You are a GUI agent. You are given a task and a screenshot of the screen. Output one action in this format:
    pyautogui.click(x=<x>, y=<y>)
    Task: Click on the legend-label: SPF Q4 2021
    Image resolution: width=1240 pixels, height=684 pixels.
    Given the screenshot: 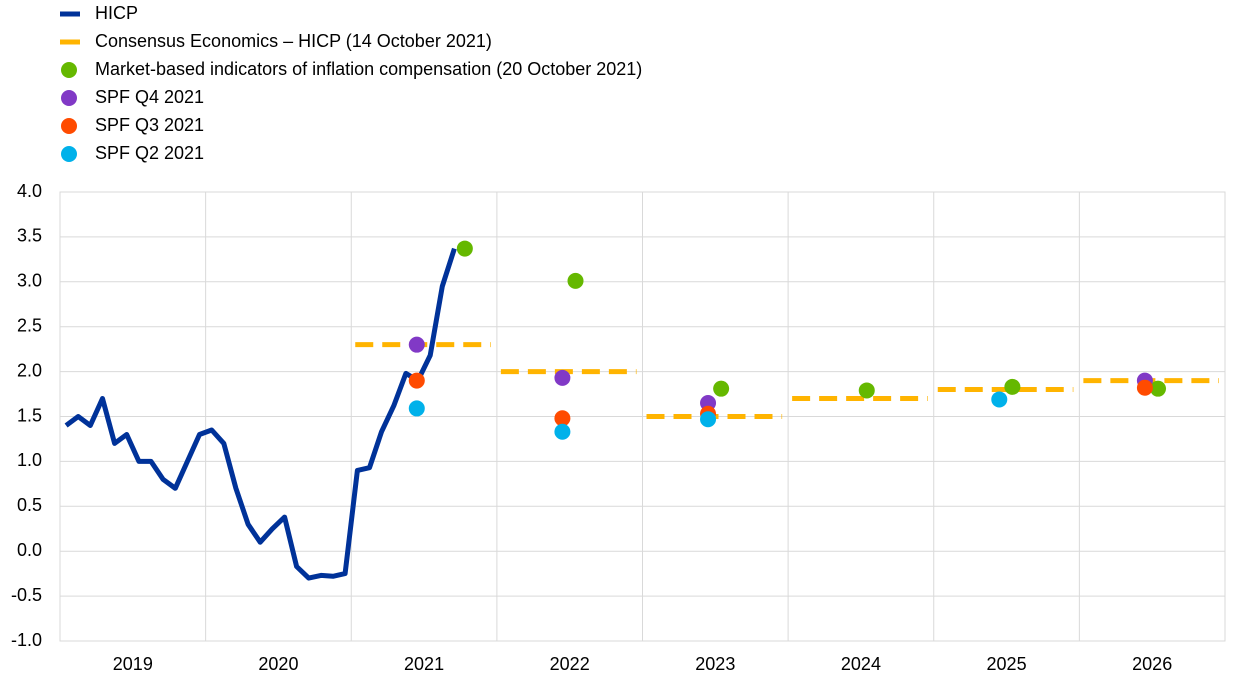 What is the action you would take?
    pyautogui.click(x=149, y=97)
    